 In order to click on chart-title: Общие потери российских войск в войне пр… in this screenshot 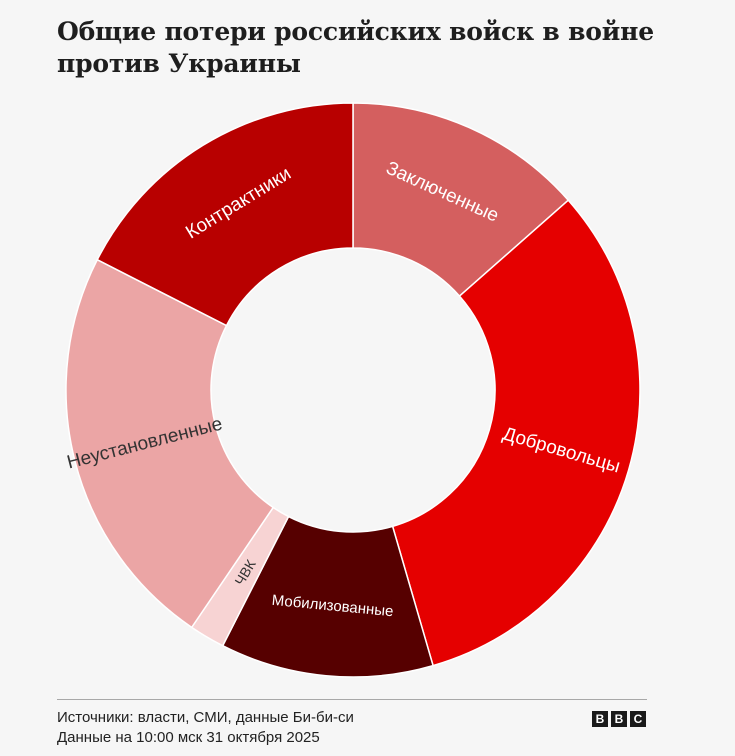, I will do `click(355, 47)`.